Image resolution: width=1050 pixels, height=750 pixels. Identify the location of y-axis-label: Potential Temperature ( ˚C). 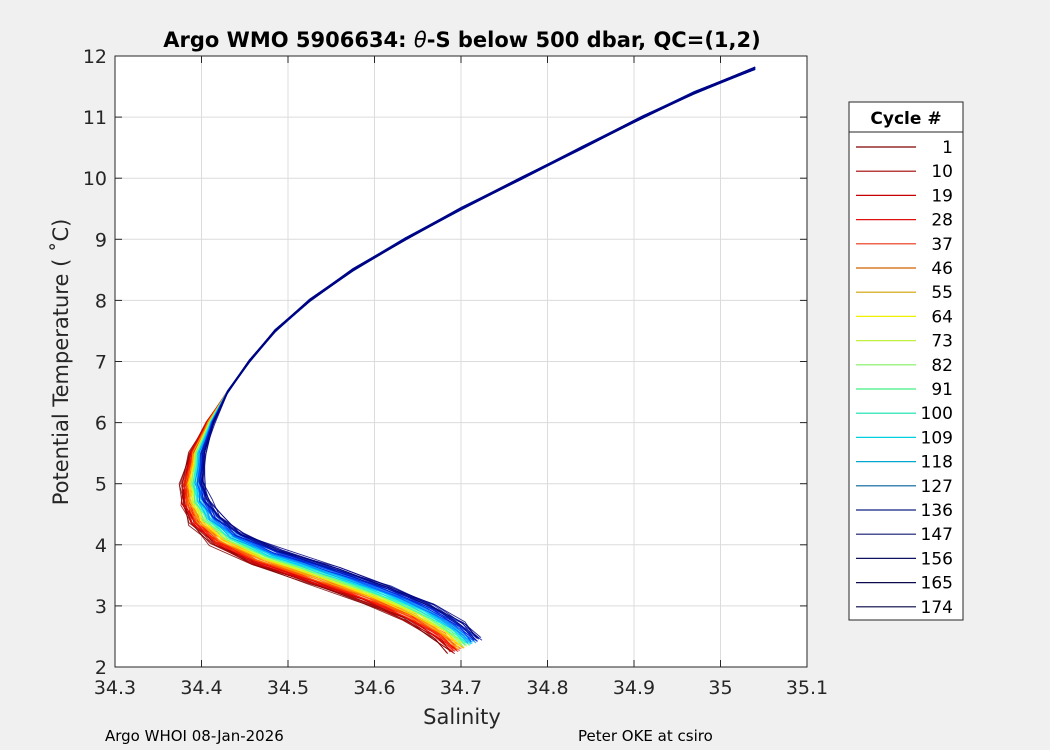
(61, 362).